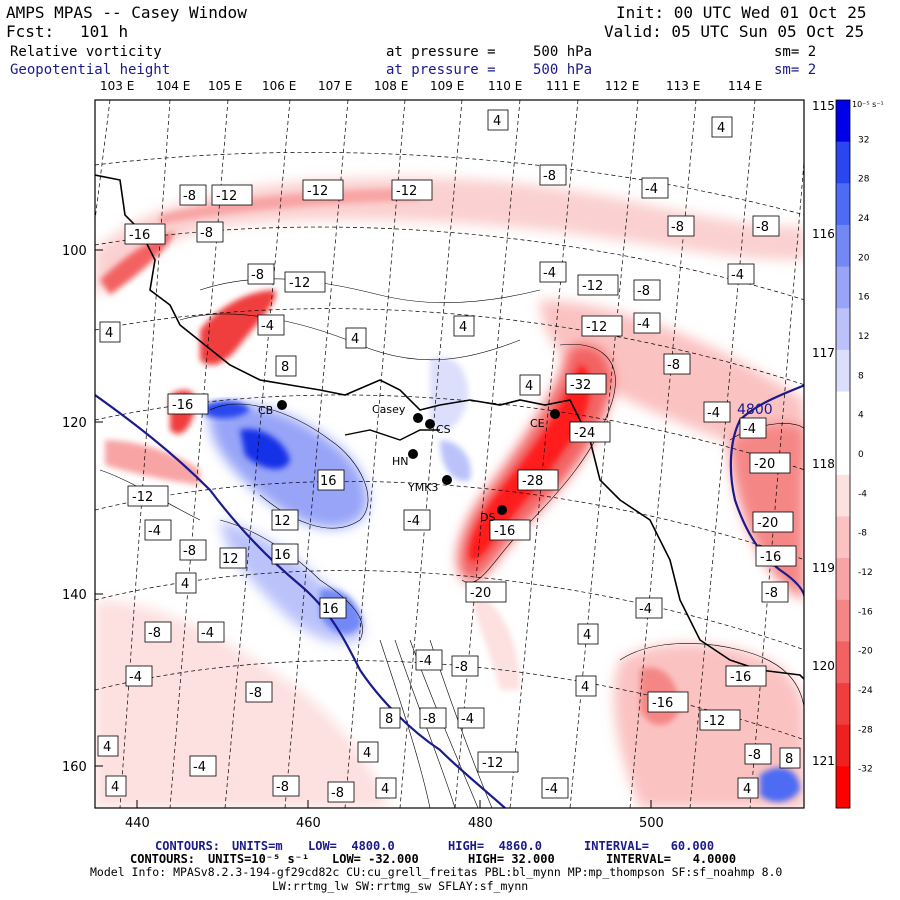 This screenshot has height=900, width=900. Describe the element at coordinates (242, 704) in the screenshot. I see `pink-region-sw` at that location.